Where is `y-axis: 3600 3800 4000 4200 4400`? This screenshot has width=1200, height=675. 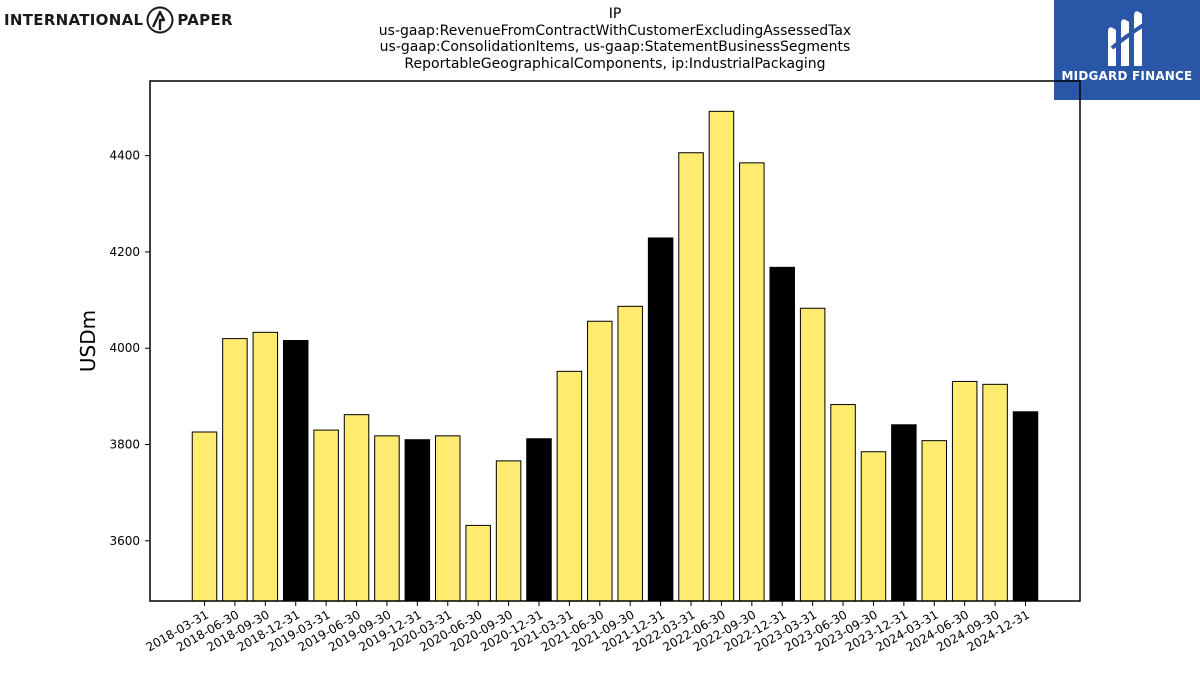
y-axis: 3600 3800 4000 4200 4400 is located at coordinates (129, 348).